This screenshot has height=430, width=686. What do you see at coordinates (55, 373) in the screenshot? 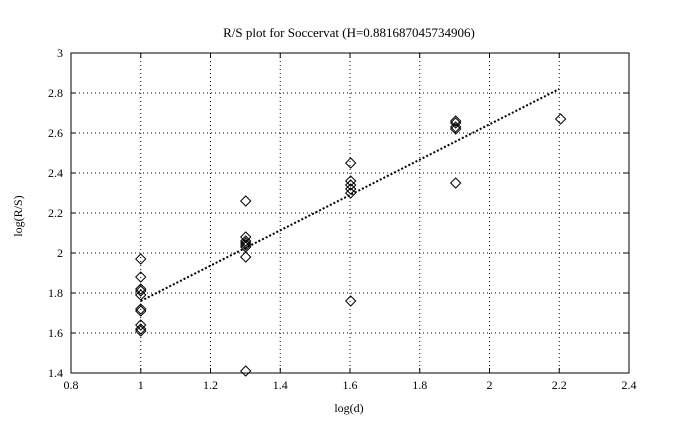
I see `y-tick-label: 1.4` at bounding box center [55, 373].